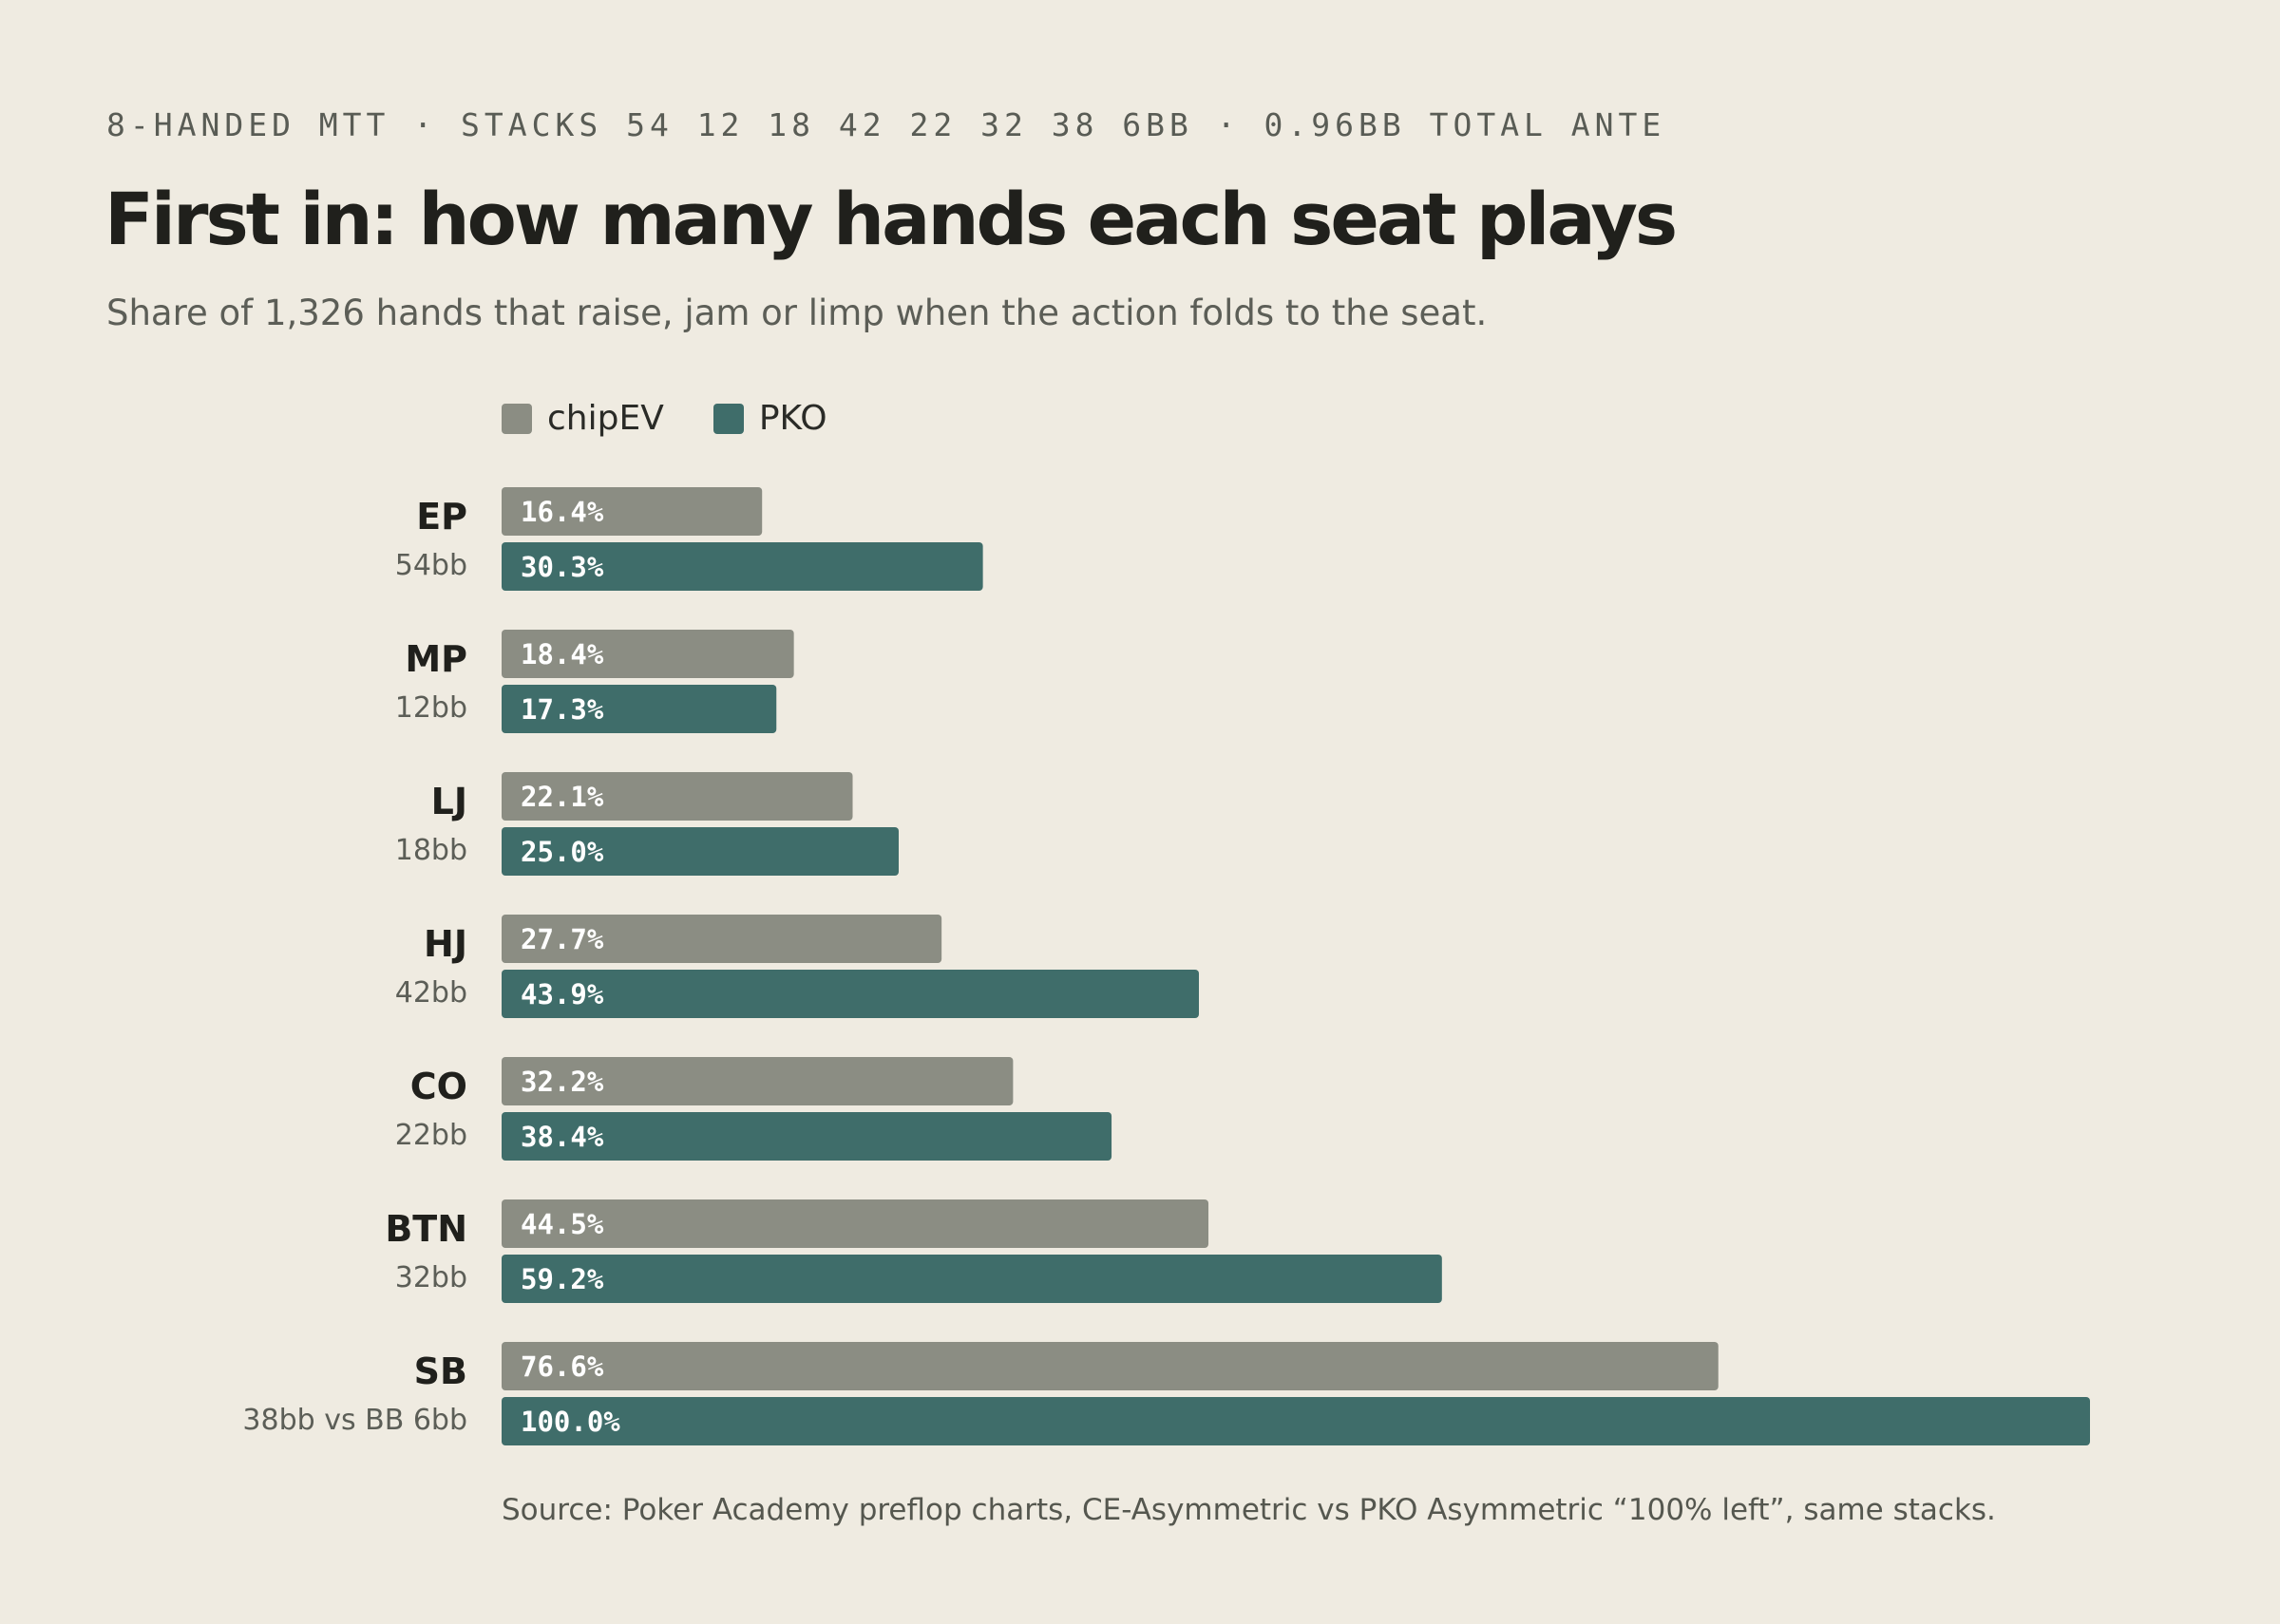 The width and height of the screenshot is (2280, 1624). What do you see at coordinates (632, 511) in the screenshot?
I see `bar-chipev-ep` at bounding box center [632, 511].